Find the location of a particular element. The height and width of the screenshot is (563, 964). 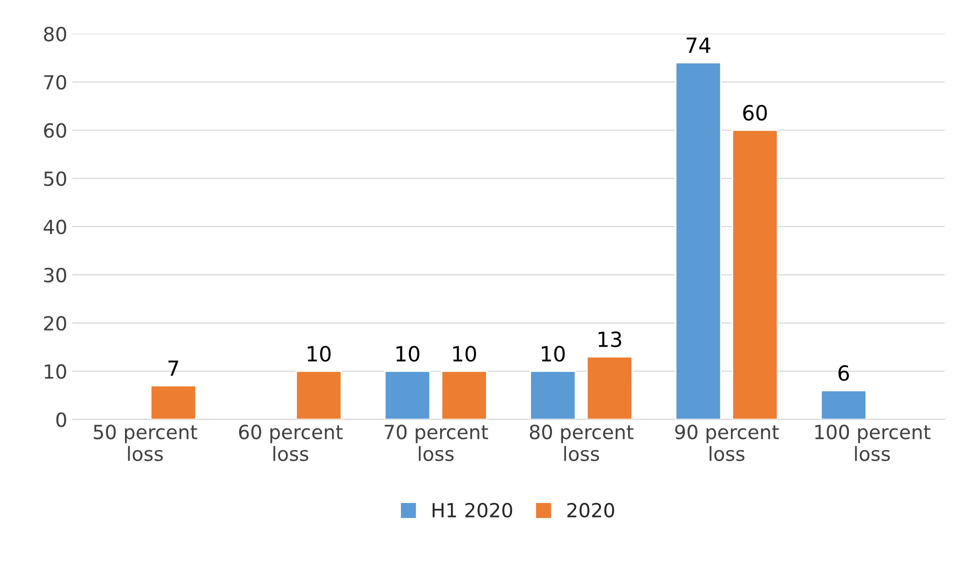

x-tick-label: 60 percent loss is located at coordinates (291, 443).